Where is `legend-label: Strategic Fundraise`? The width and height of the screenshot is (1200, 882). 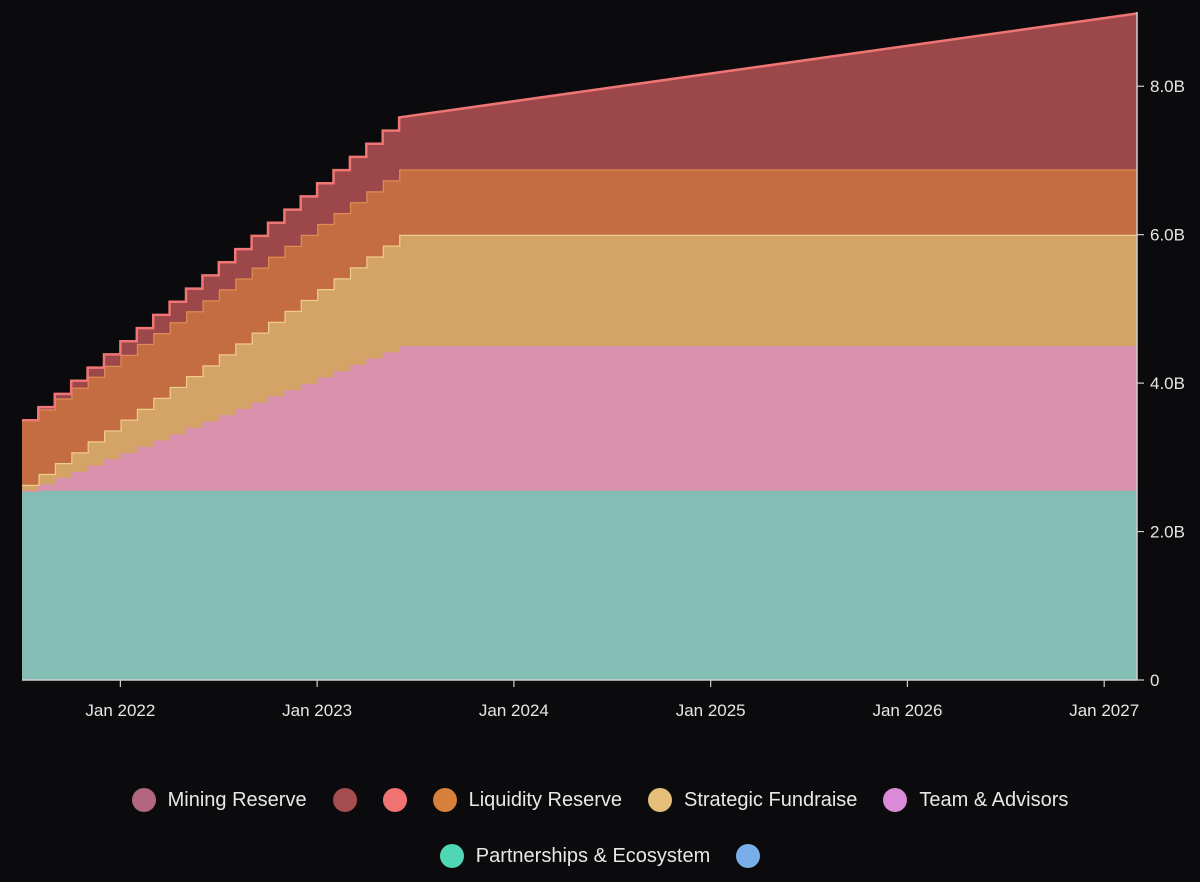 legend-label: Strategic Fundraise is located at coordinates (771, 799).